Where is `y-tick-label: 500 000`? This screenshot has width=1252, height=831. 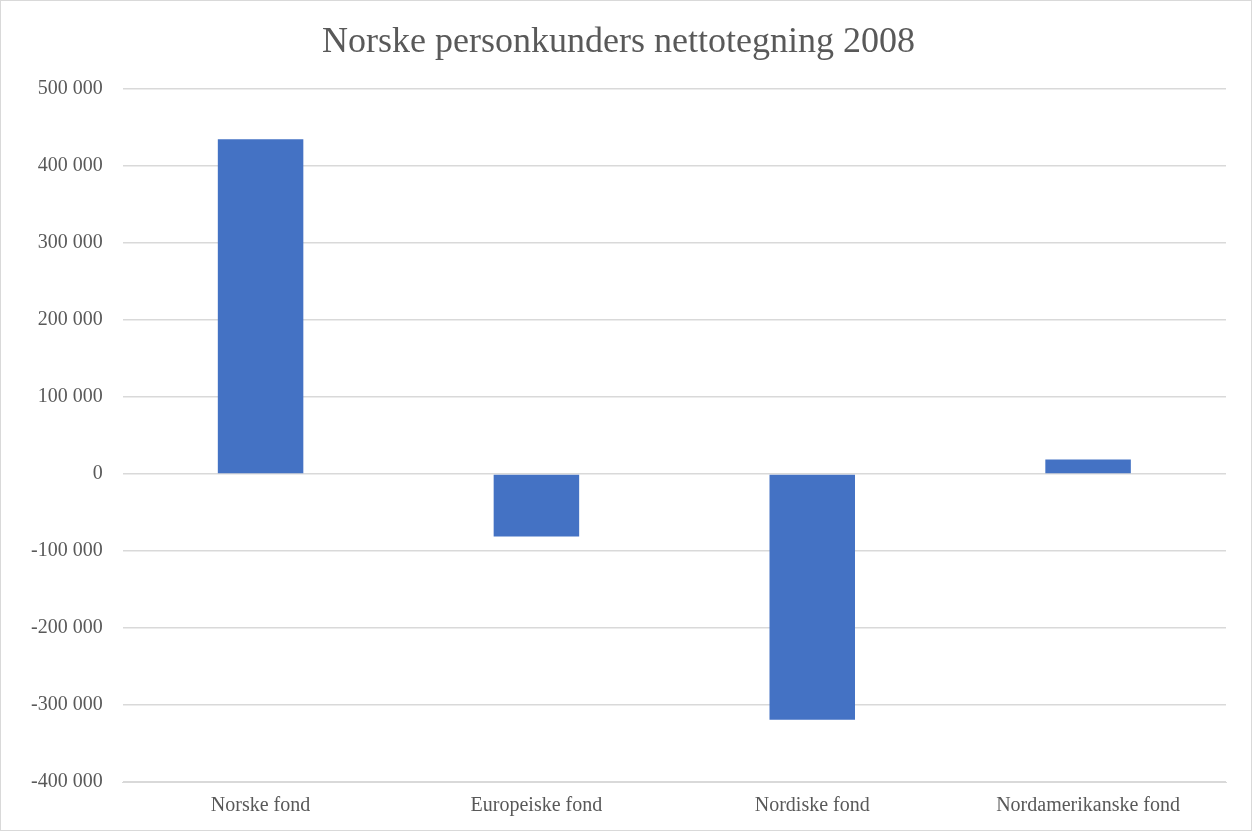 y-tick-label: 500 000 is located at coordinates (70, 87).